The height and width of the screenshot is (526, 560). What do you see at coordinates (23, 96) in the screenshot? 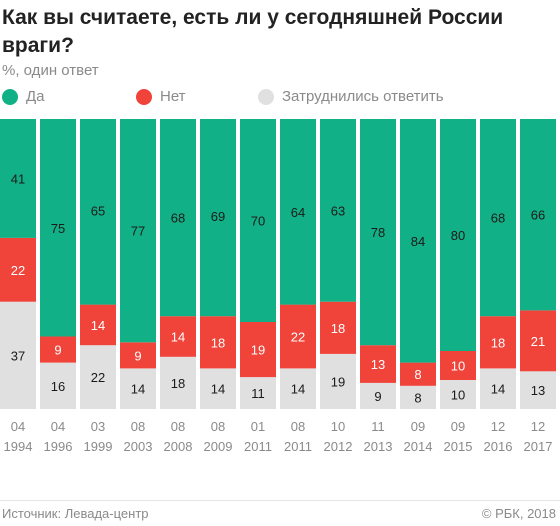
I see `legend-item-yes: Да` at bounding box center [23, 96].